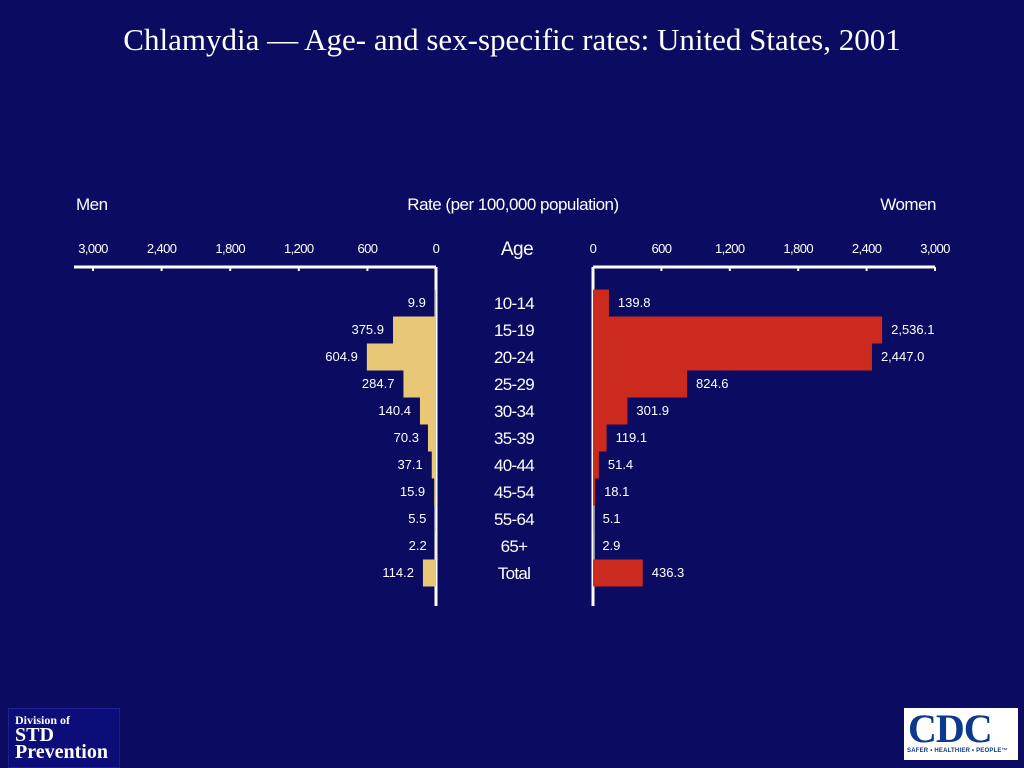 Image resolution: width=1024 pixels, height=768 pixels. Describe the element at coordinates (514, 519) in the screenshot. I see `age-category-label: 55-64` at that location.